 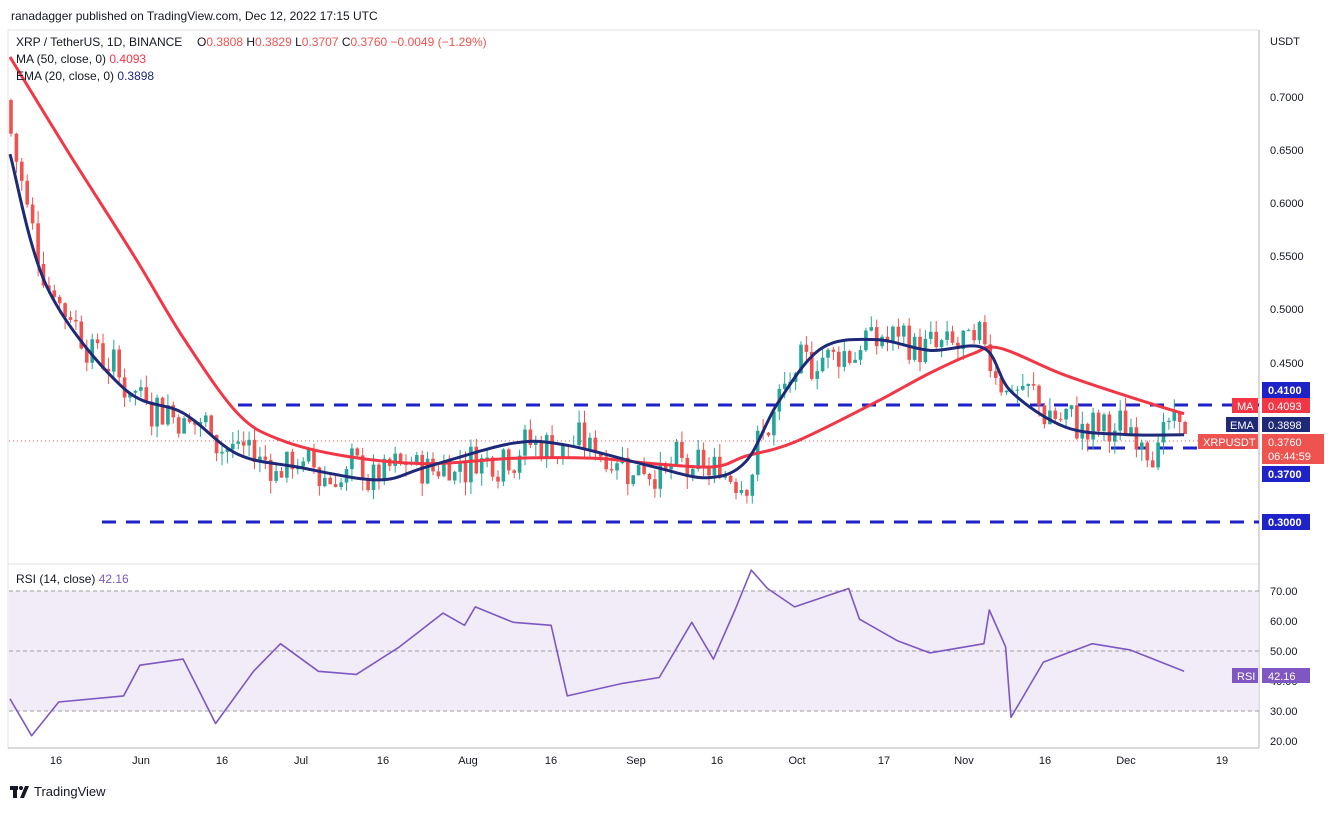 I want to click on rsi-legend-value: 42.16, so click(x=113, y=579).